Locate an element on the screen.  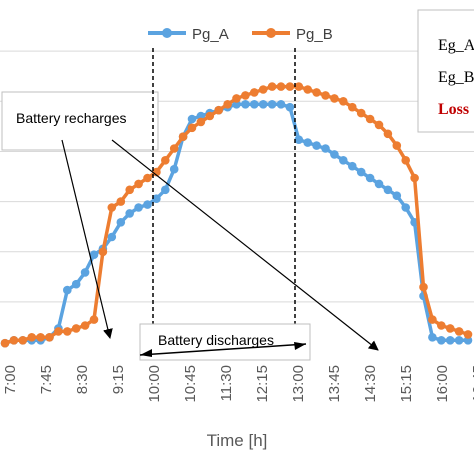
x-tick-label-2: 8:30 is located at coordinates (82, 379).